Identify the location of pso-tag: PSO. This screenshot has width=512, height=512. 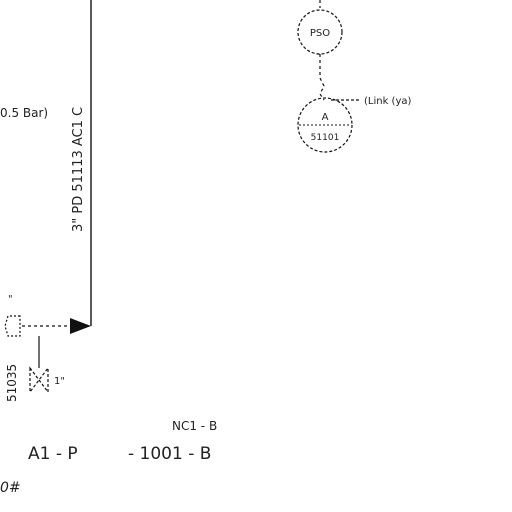
(320, 33).